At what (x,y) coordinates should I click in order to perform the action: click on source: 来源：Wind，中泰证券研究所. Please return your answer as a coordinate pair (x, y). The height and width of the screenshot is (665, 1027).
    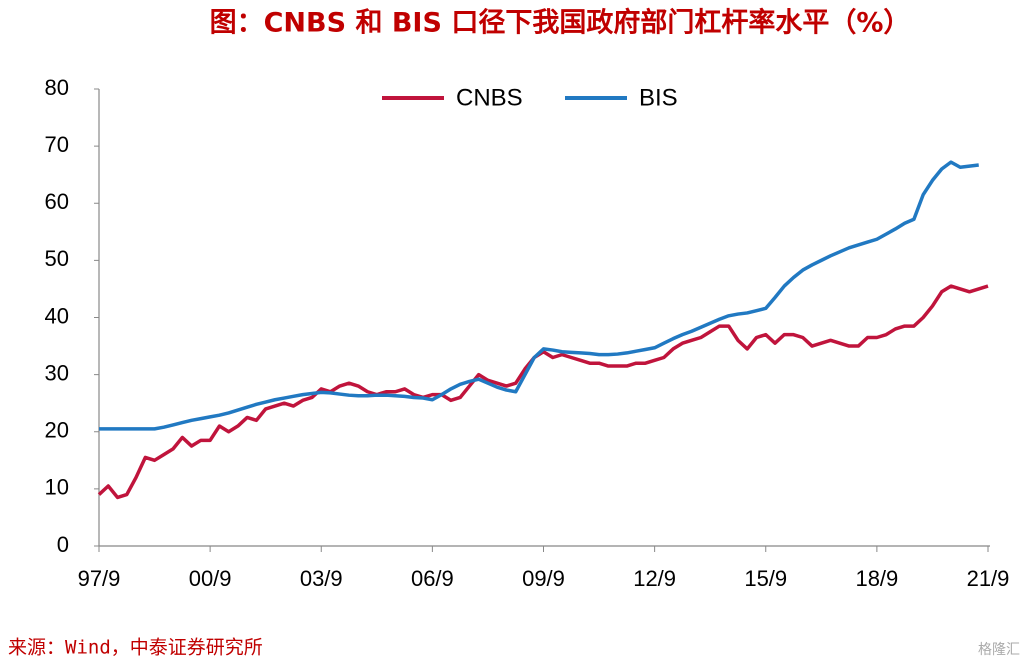
    Looking at the image, I should click on (135, 648).